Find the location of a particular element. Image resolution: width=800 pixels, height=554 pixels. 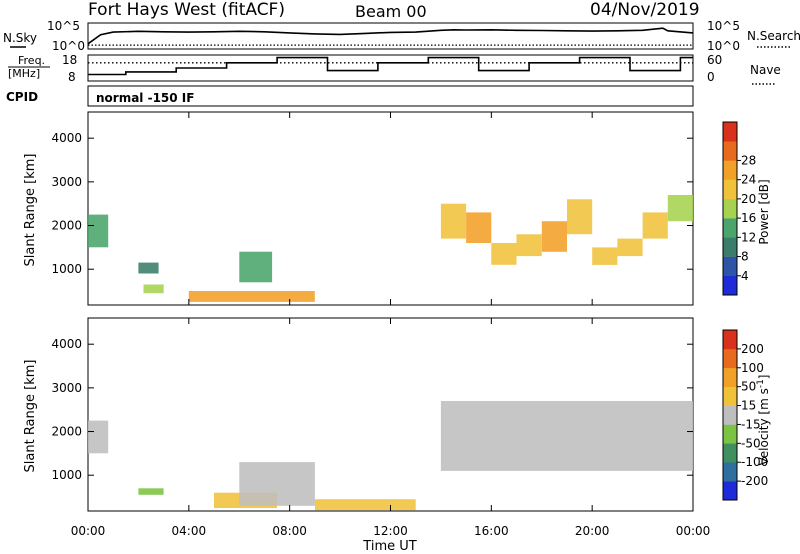

power-colorbar-tick-label-6: 28 is located at coordinates (748, 160).